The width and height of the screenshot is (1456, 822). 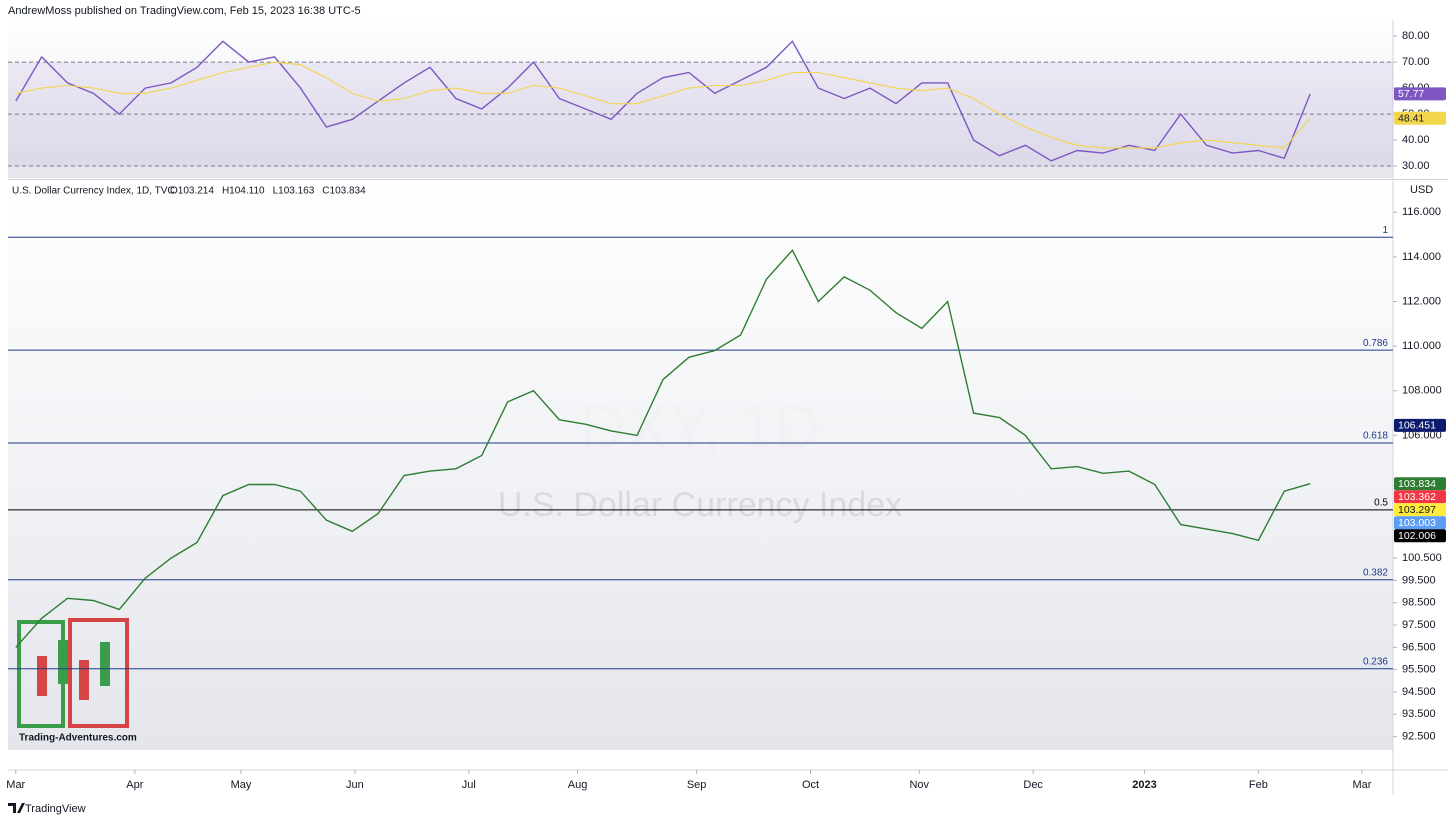 What do you see at coordinates (1144, 785) in the screenshot?
I see `x-tick-label: 2023` at bounding box center [1144, 785].